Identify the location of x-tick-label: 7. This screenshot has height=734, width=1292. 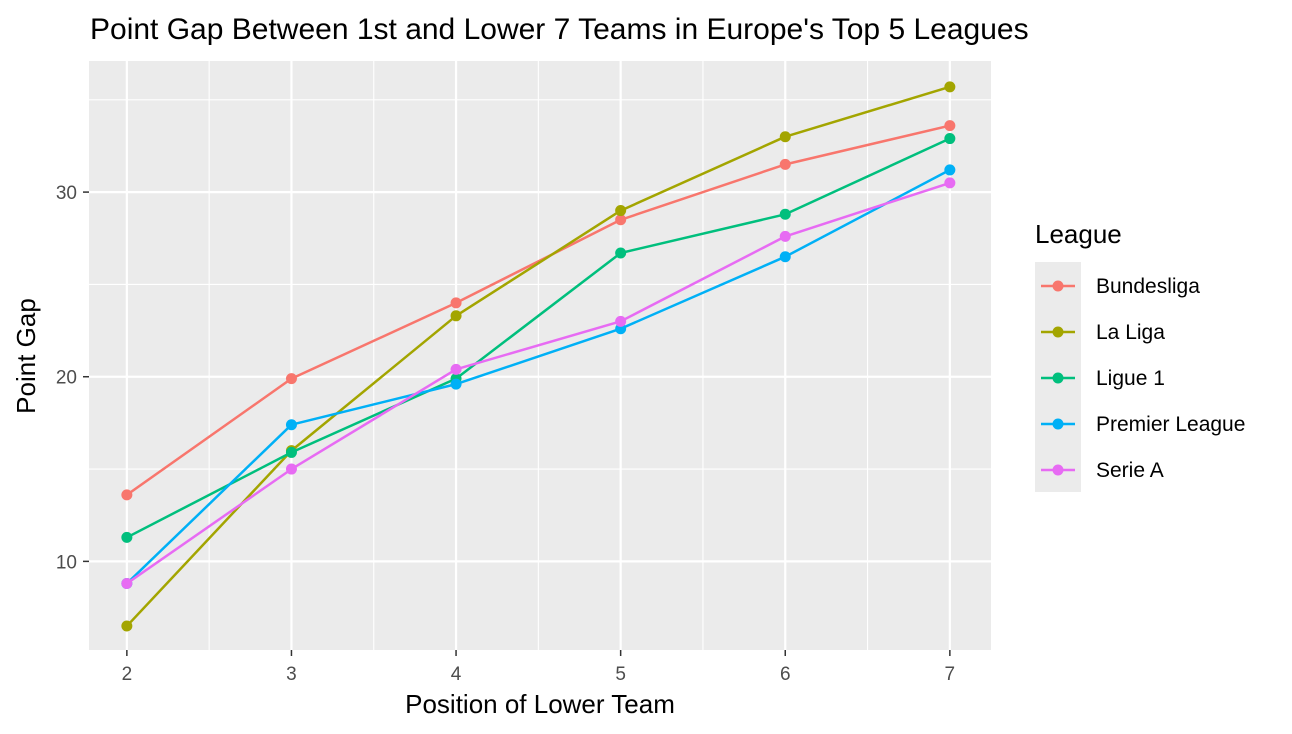
(950, 674).